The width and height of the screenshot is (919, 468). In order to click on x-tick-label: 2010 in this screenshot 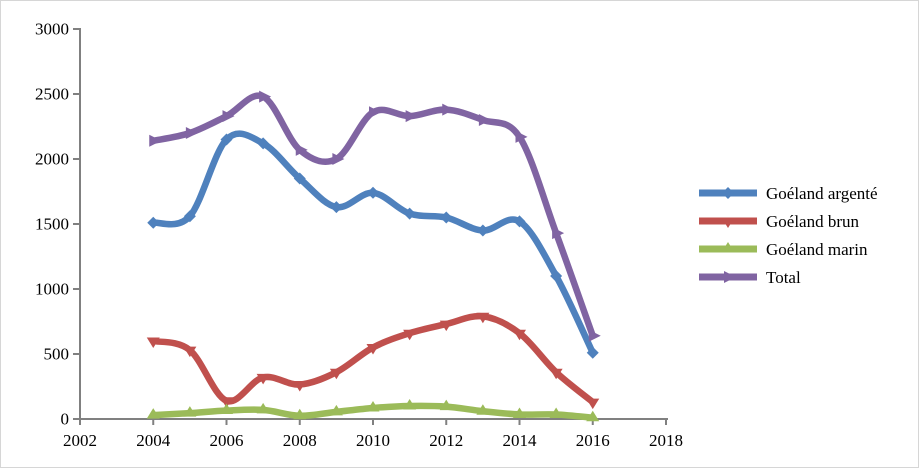, I will do `click(373, 440)`.